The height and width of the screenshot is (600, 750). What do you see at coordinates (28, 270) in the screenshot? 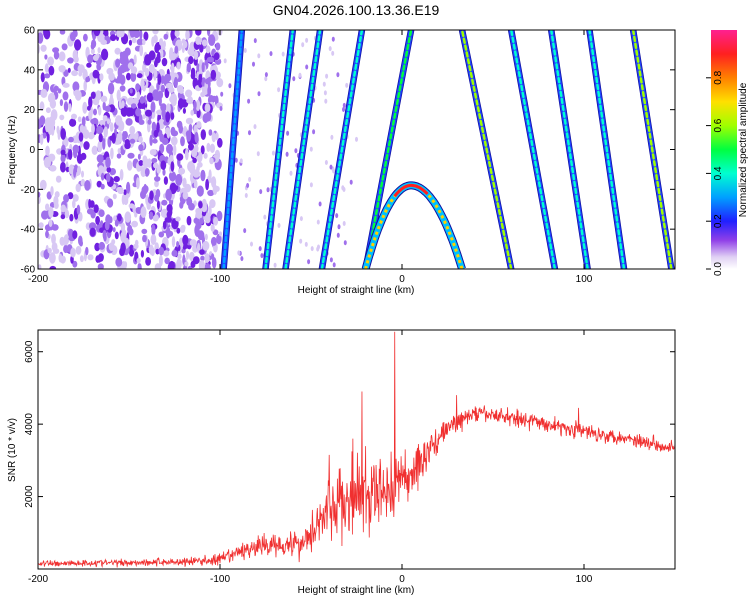
I see `y-tick-label: -60` at bounding box center [28, 270].